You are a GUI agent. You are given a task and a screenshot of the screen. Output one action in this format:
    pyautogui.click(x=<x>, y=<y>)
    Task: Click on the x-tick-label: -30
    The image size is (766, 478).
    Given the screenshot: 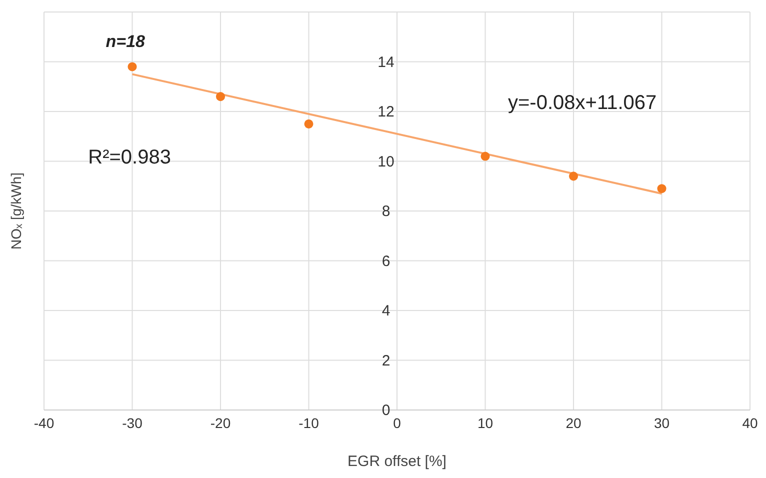 What is the action you would take?
    pyautogui.click(x=132, y=422)
    